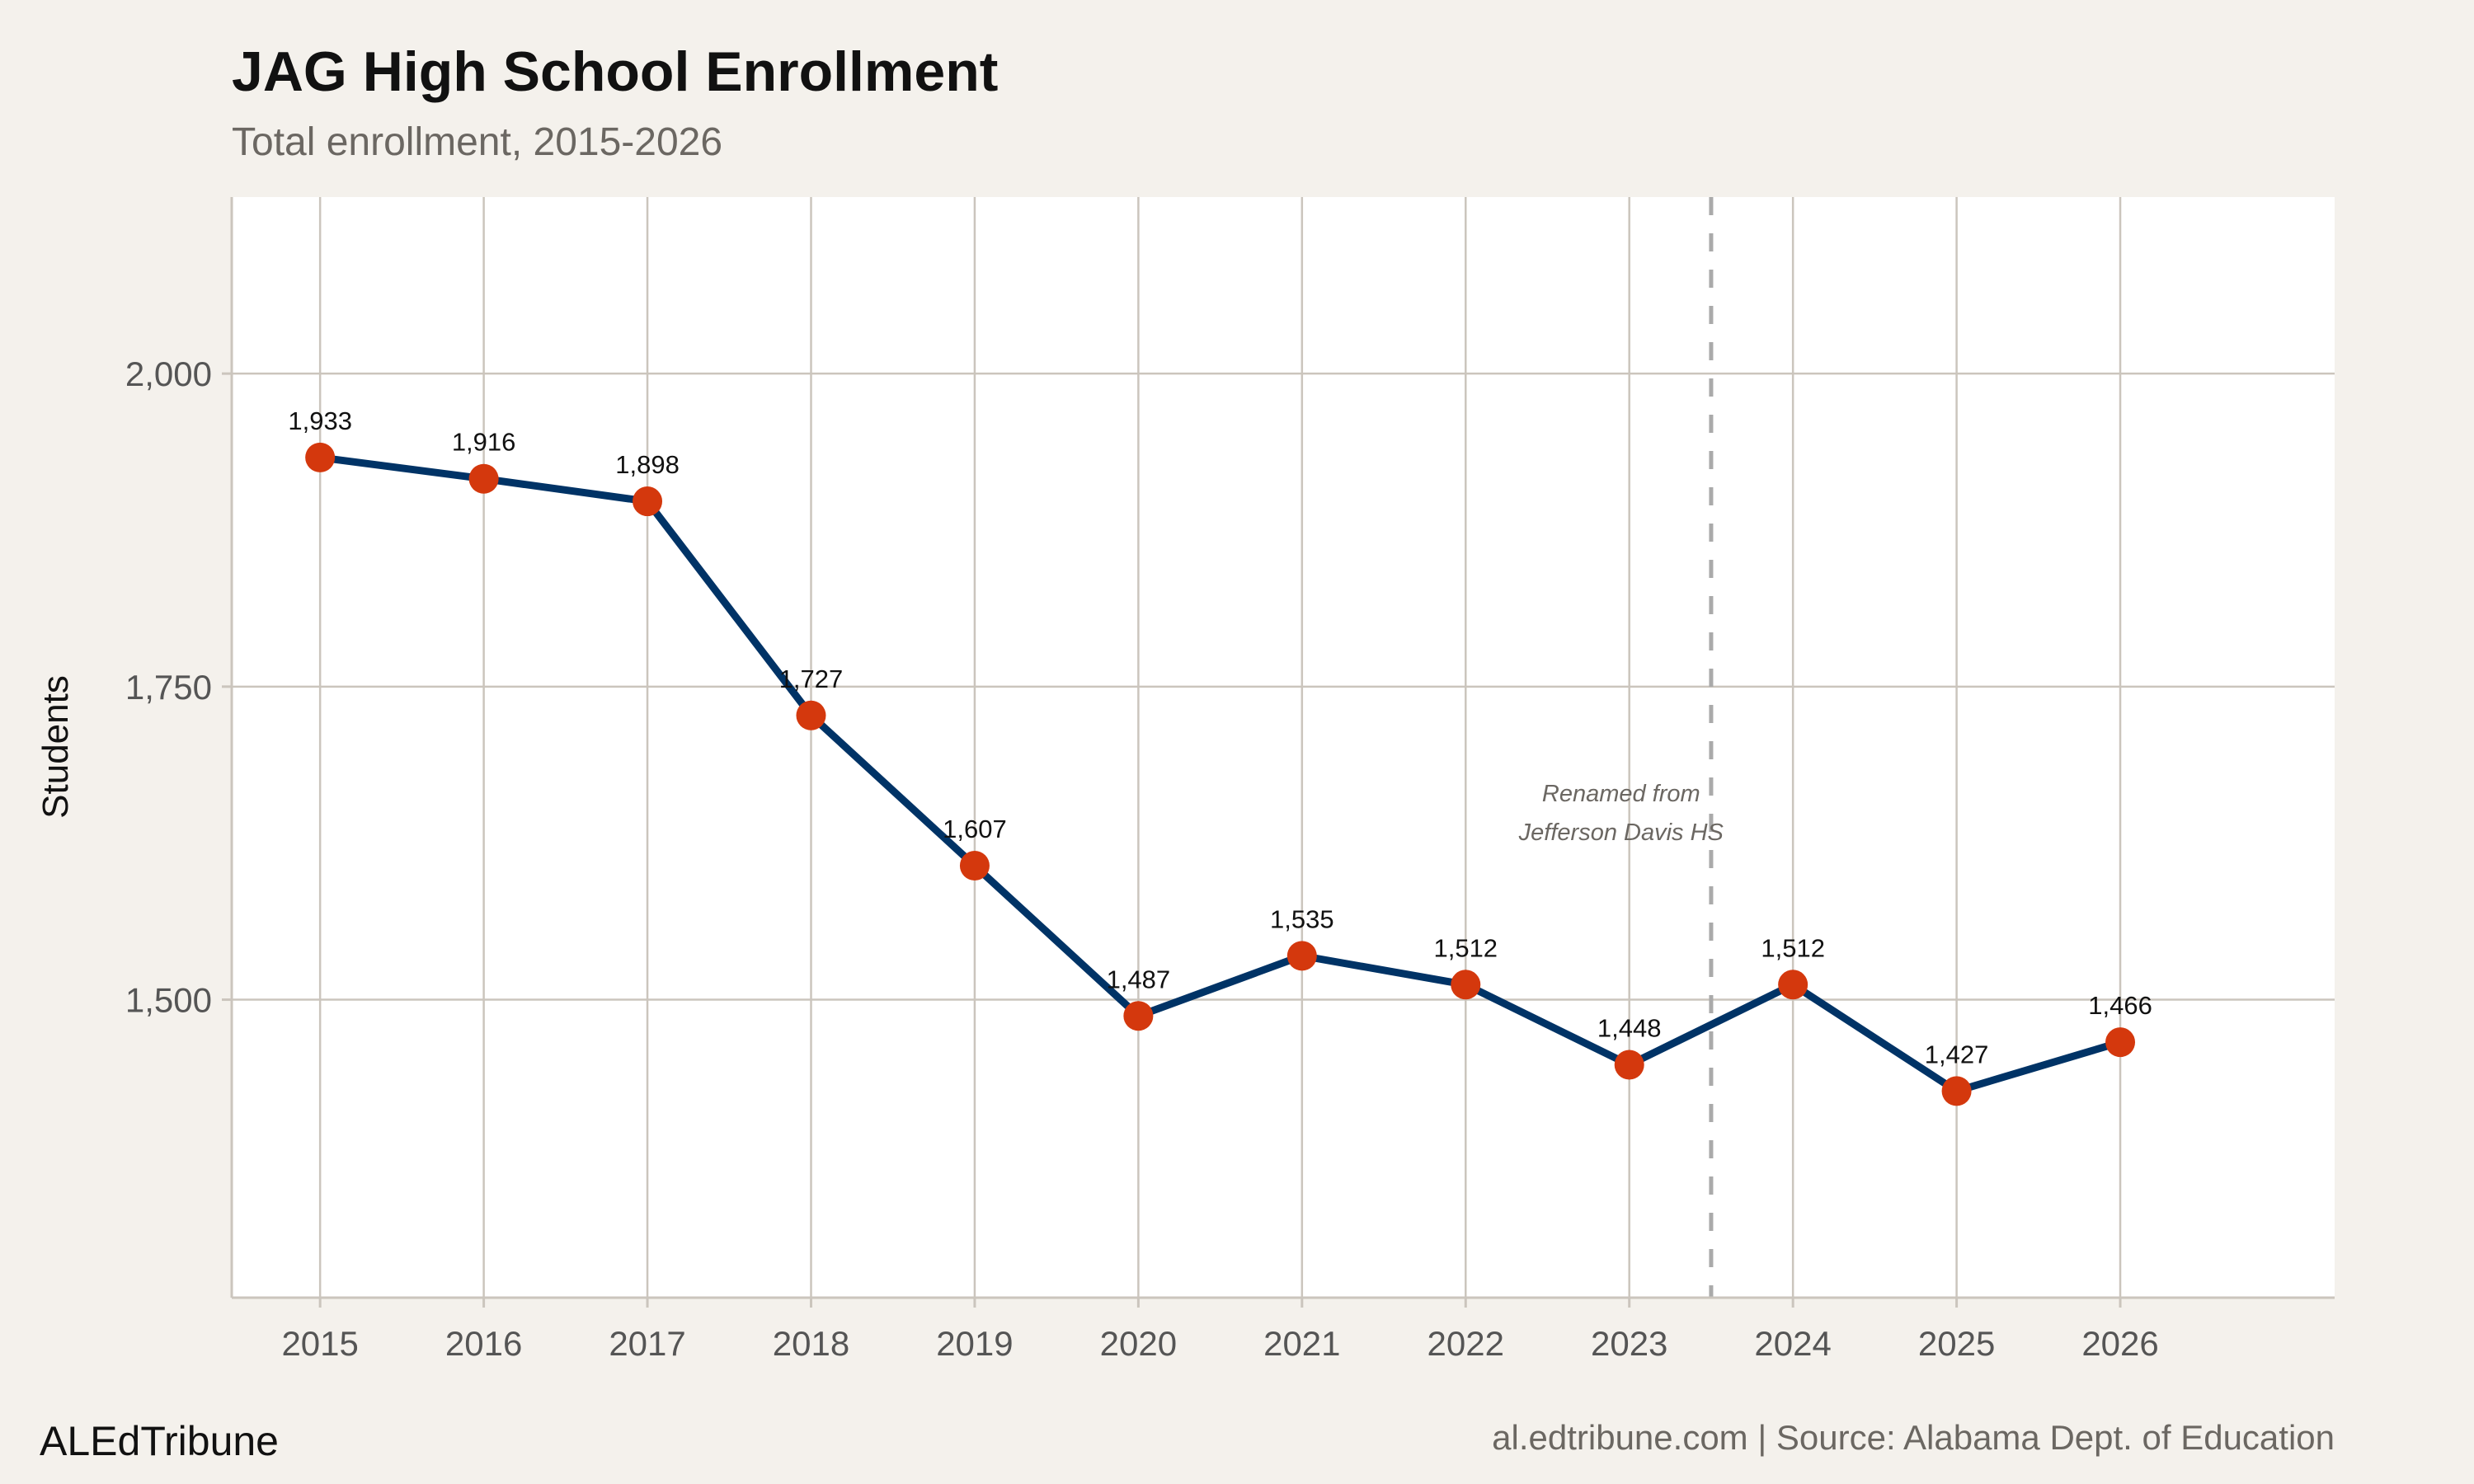 The height and width of the screenshot is (1484, 2474). I want to click on y-tick-label: 1,500, so click(168, 1001).